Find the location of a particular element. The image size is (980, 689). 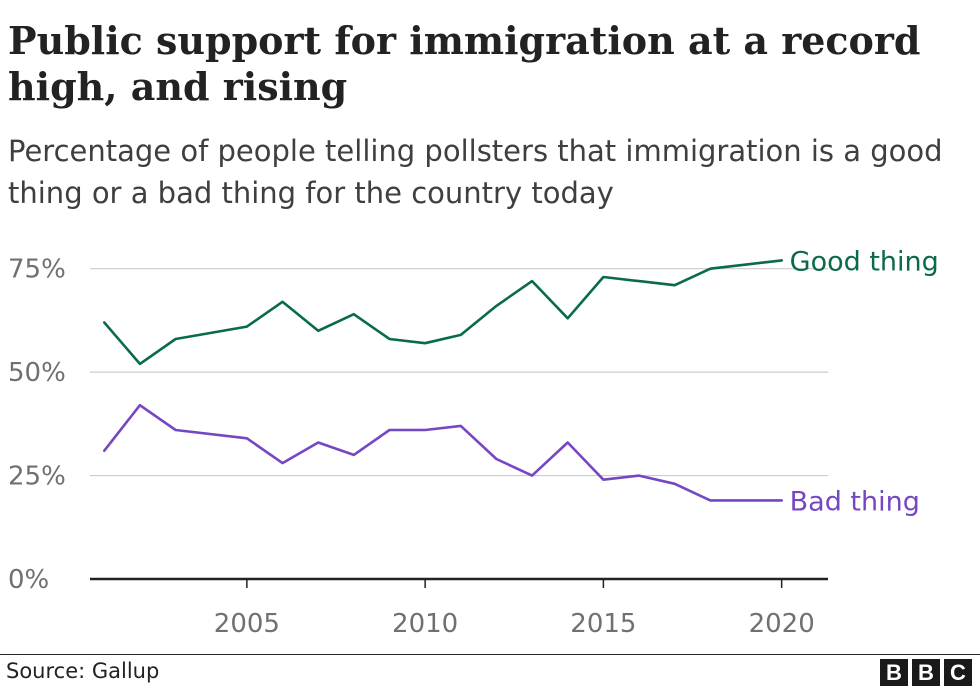

footer-divider is located at coordinates (490, 654).